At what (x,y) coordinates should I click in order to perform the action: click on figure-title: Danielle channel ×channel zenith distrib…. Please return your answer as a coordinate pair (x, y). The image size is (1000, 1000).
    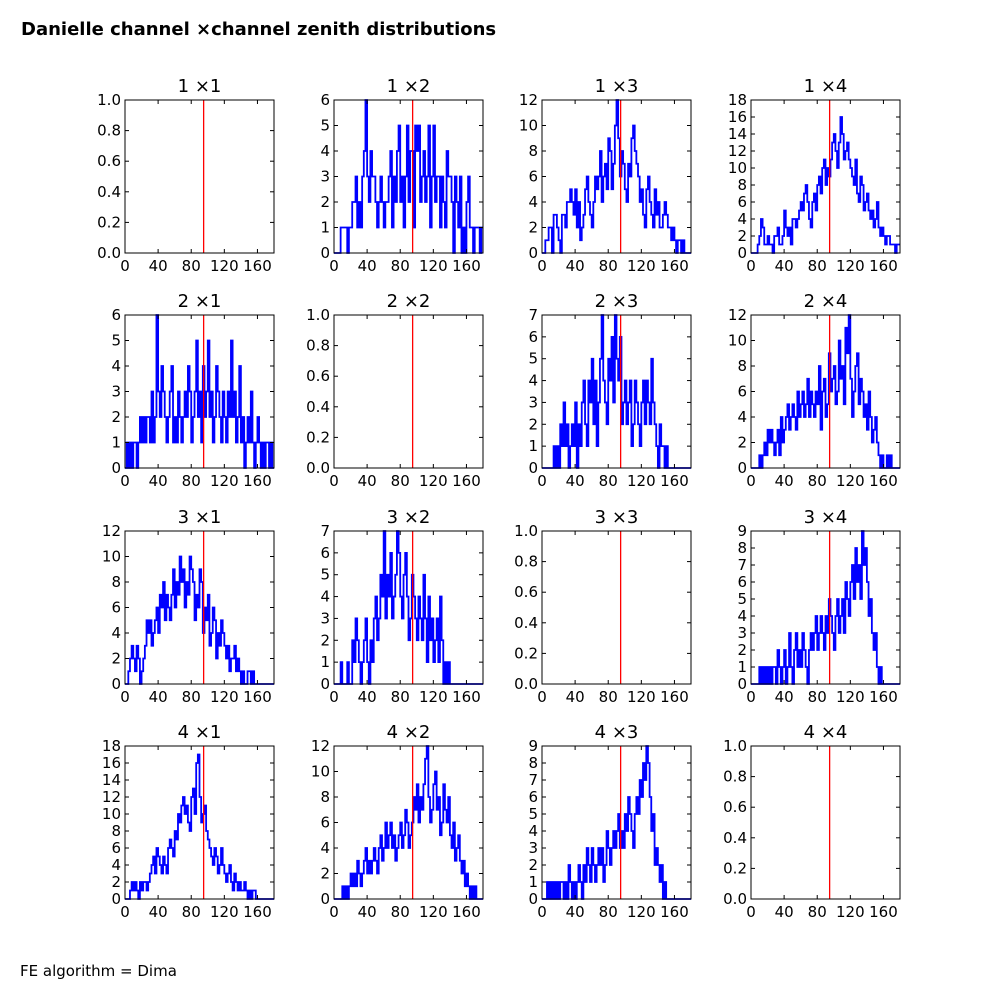
    Looking at the image, I should click on (259, 29).